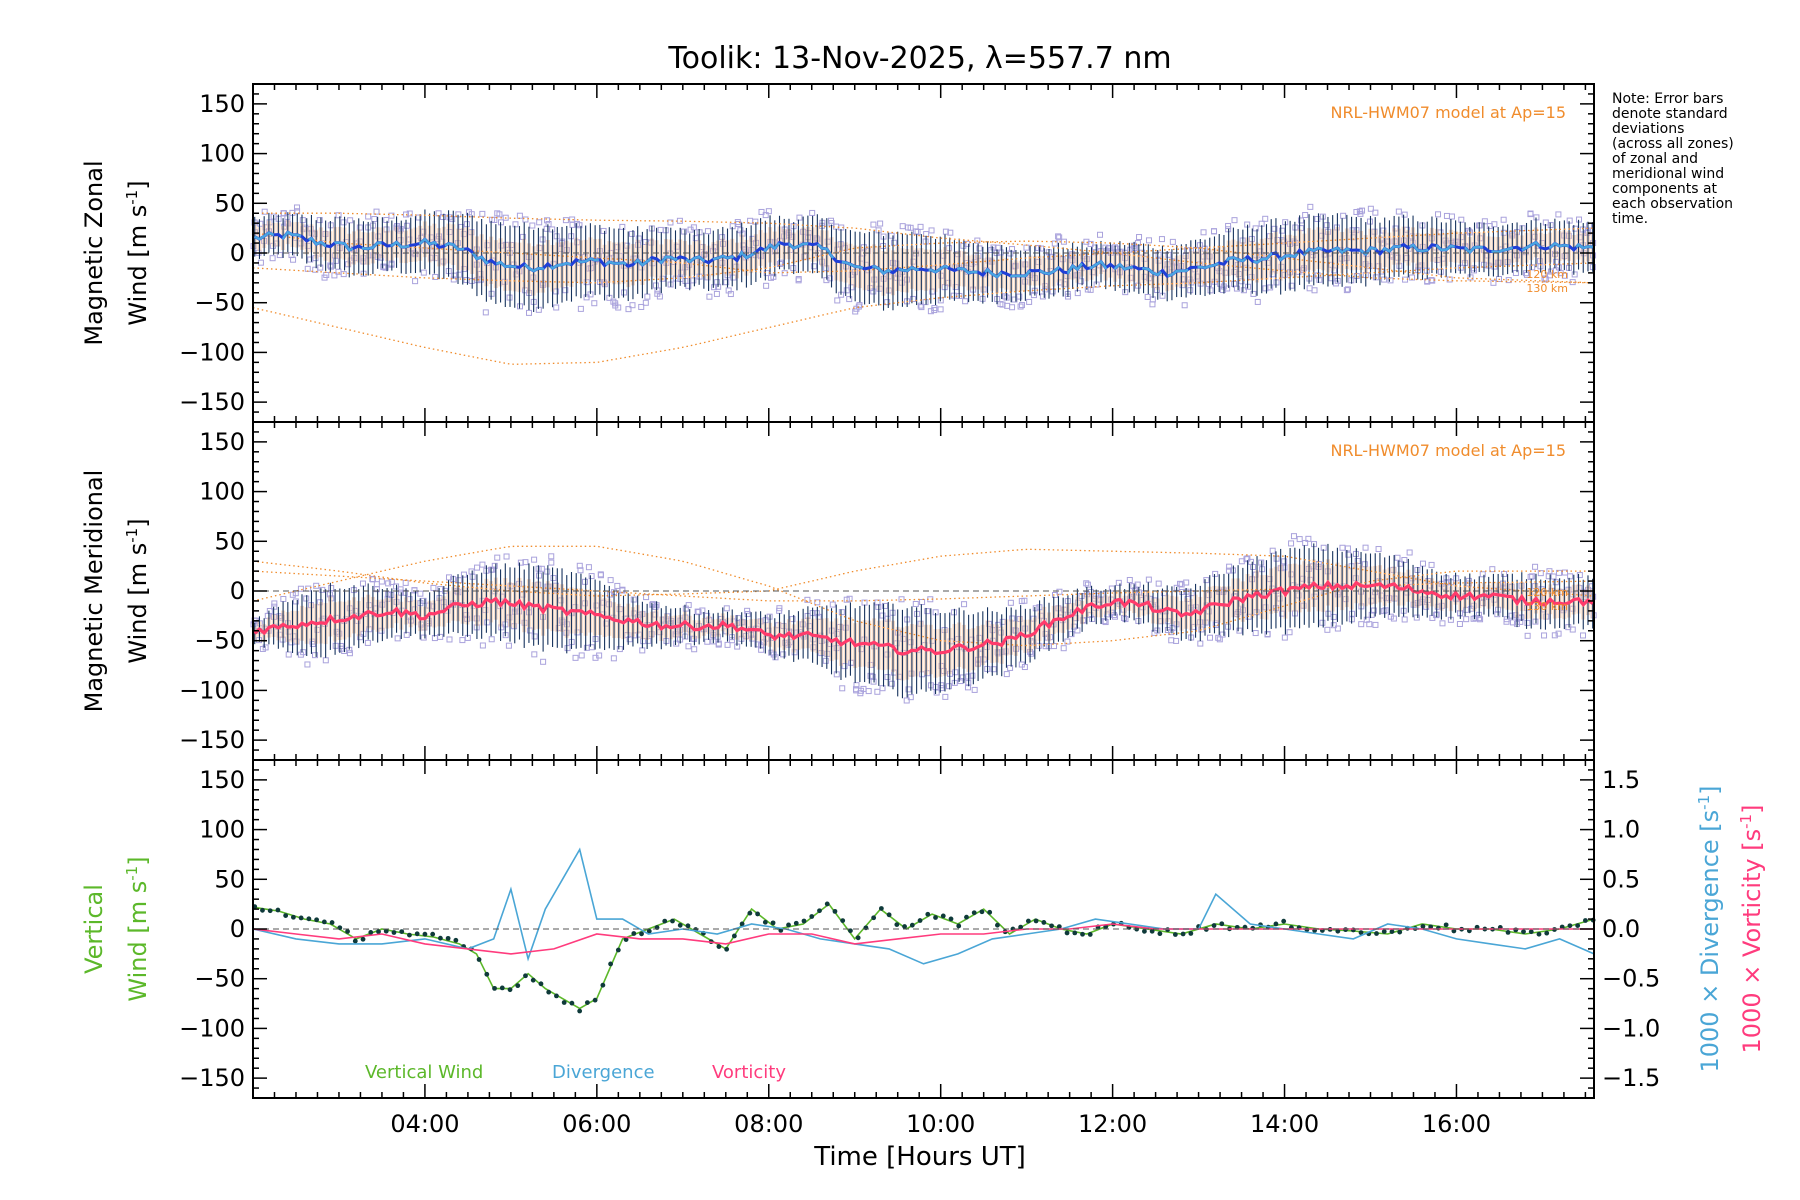 The height and width of the screenshot is (1200, 1800). Describe the element at coordinates (923, 596) in the screenshot. I see `meridional-model-layer` at that location.